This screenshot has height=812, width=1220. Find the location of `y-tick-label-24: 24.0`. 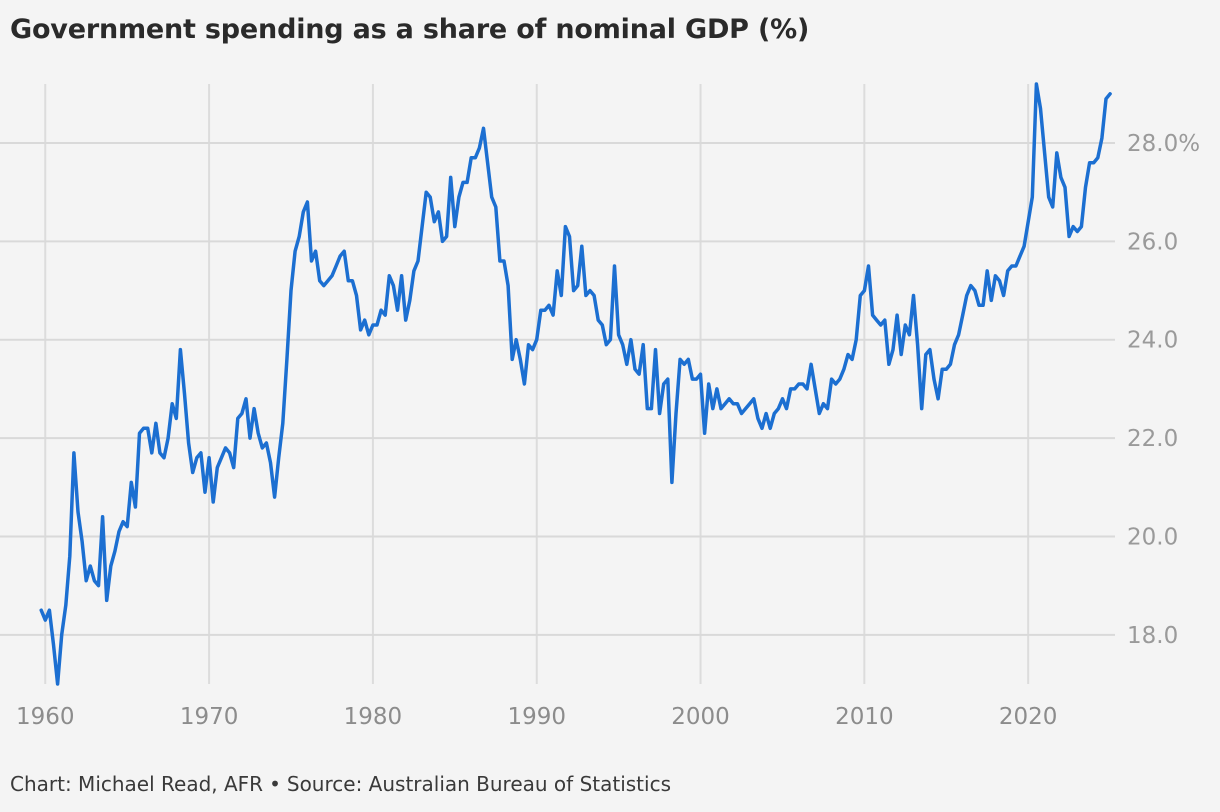

y-tick-label-24: 24.0 is located at coordinates (1152, 341).